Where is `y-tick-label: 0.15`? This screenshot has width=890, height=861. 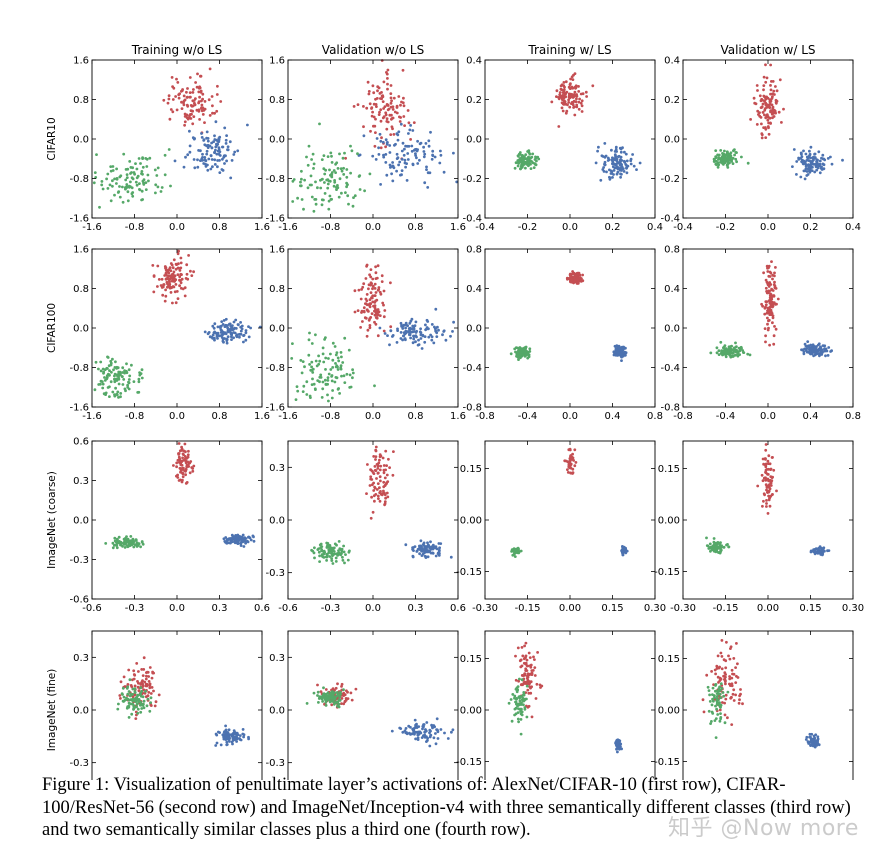
y-tick-label: 0.15 is located at coordinates (471, 659).